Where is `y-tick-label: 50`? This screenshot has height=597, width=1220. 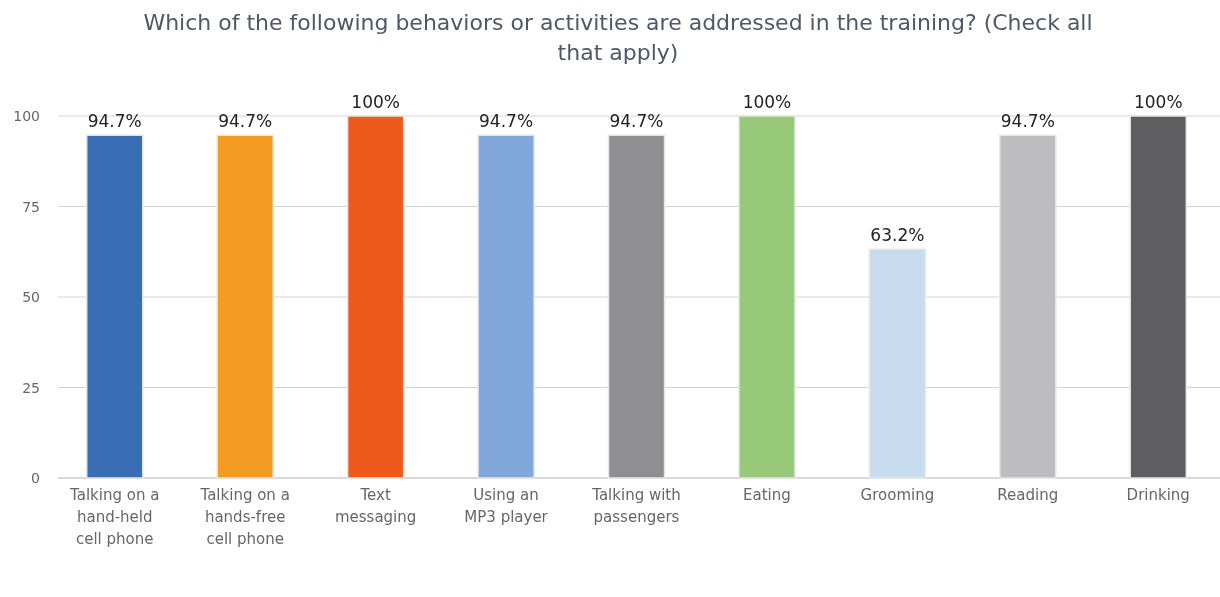 y-tick-label: 50 is located at coordinates (31, 297).